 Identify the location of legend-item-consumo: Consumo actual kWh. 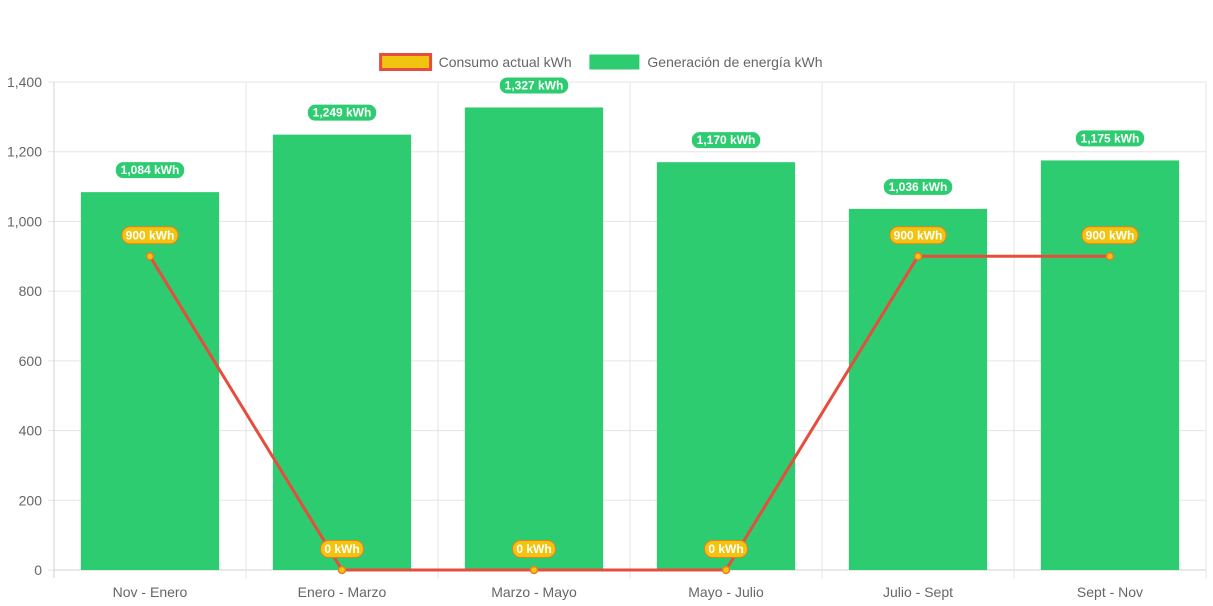
(475, 62).